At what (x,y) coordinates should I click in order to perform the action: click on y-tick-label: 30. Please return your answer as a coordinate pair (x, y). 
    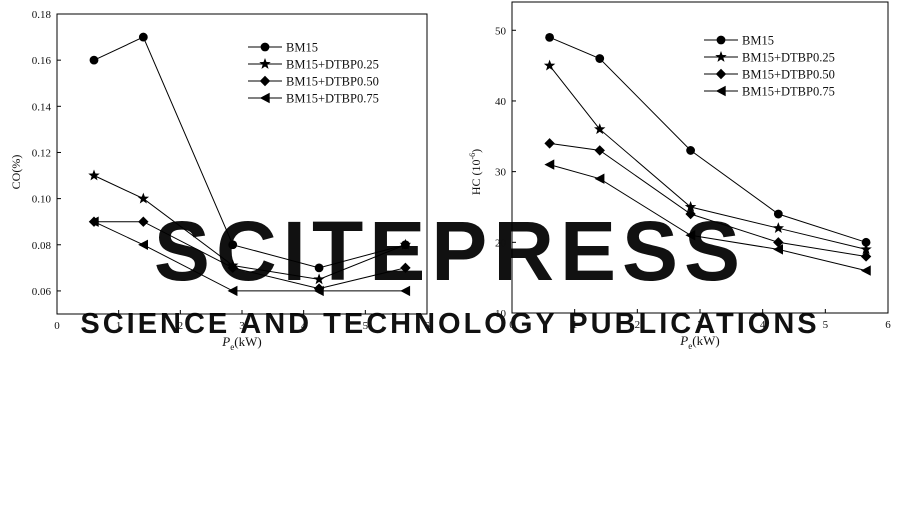
    Looking at the image, I should click on (501, 173).